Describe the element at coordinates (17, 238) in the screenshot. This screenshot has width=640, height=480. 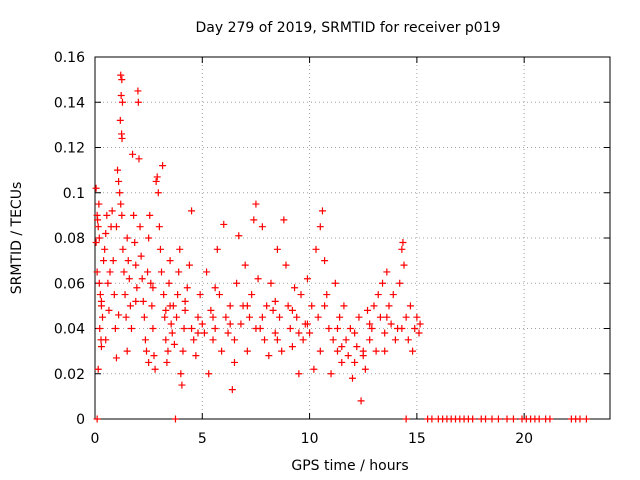
I see `y-axis-title: SRMTID / TECUs` at that location.